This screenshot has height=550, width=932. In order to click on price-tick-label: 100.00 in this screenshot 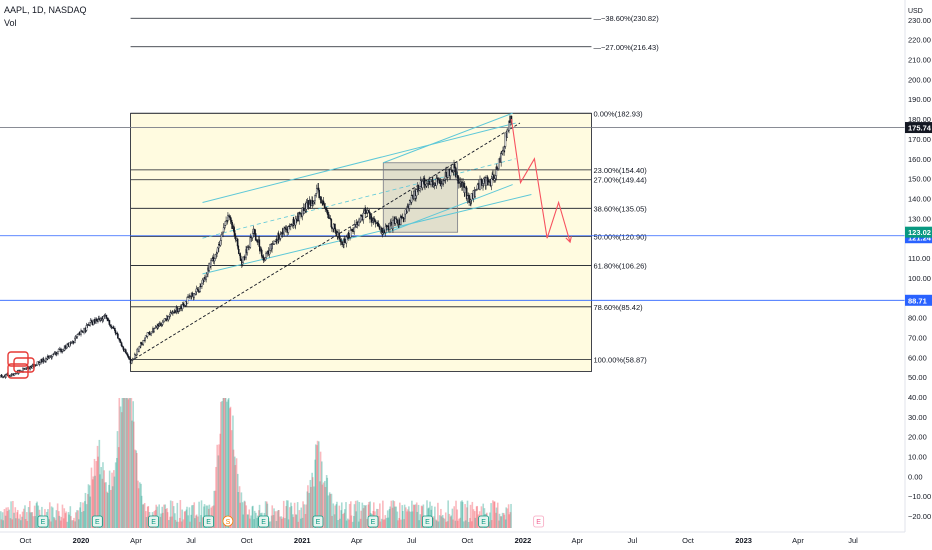, I will do `click(919, 278)`.